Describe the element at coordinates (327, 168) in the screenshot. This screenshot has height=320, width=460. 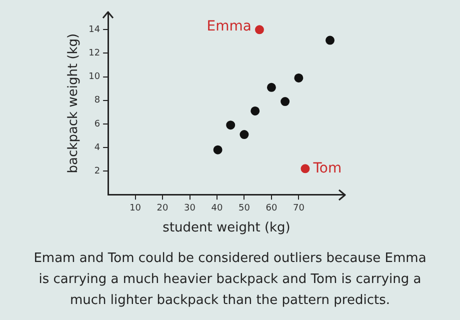
I see `annotation: Tom` at that location.